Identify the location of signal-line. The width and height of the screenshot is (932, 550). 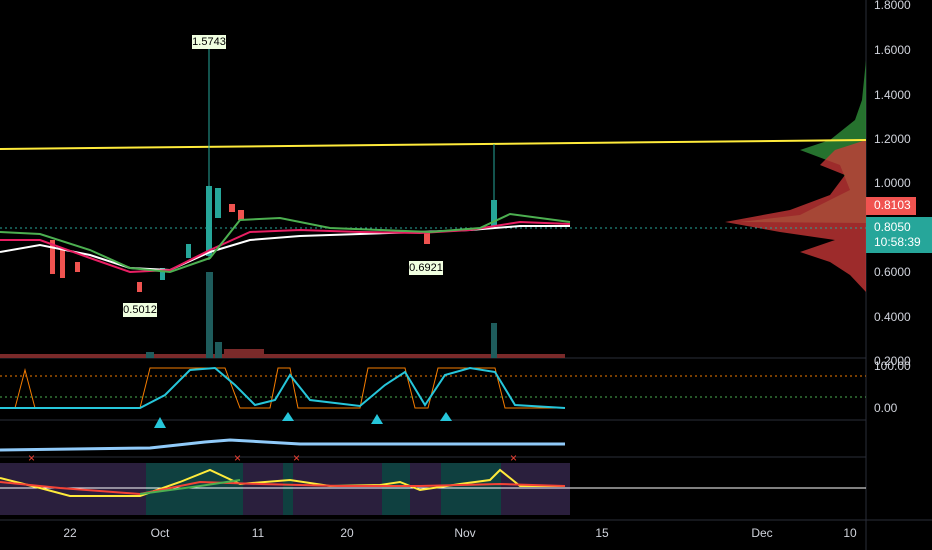
(190, 487).